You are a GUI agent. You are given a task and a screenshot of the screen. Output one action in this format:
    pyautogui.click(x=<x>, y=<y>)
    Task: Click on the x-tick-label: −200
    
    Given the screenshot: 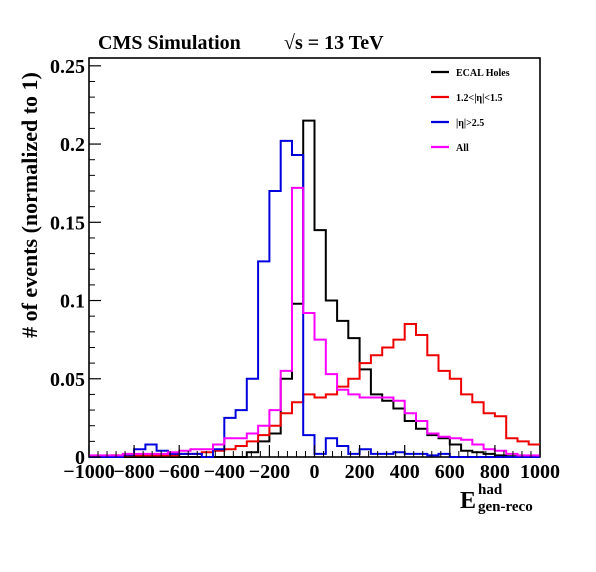 What is the action you would take?
    pyautogui.click(x=269, y=472)
    